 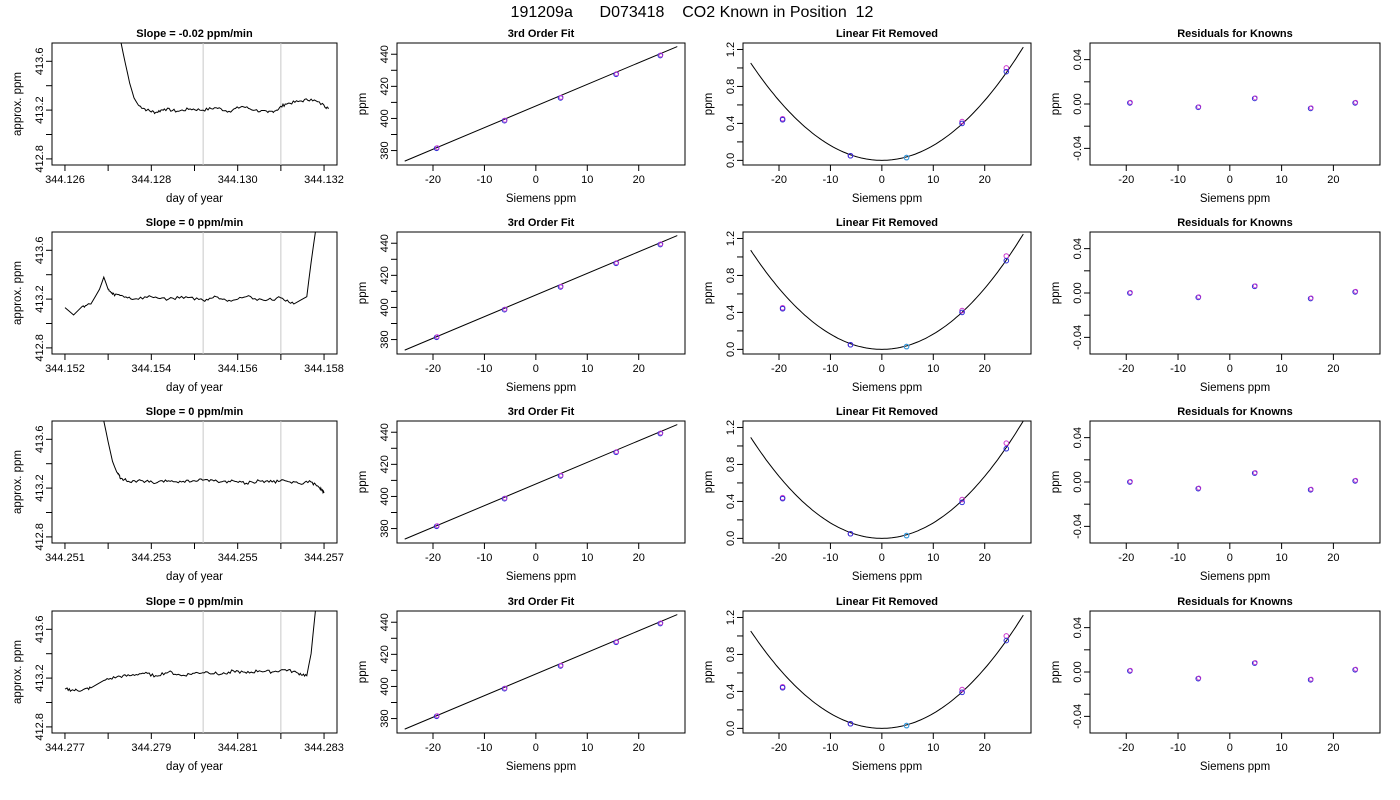 What do you see at coordinates (238, 558) in the screenshot?
I see `panel-9-x-tick-label: 344.255` at bounding box center [238, 558].